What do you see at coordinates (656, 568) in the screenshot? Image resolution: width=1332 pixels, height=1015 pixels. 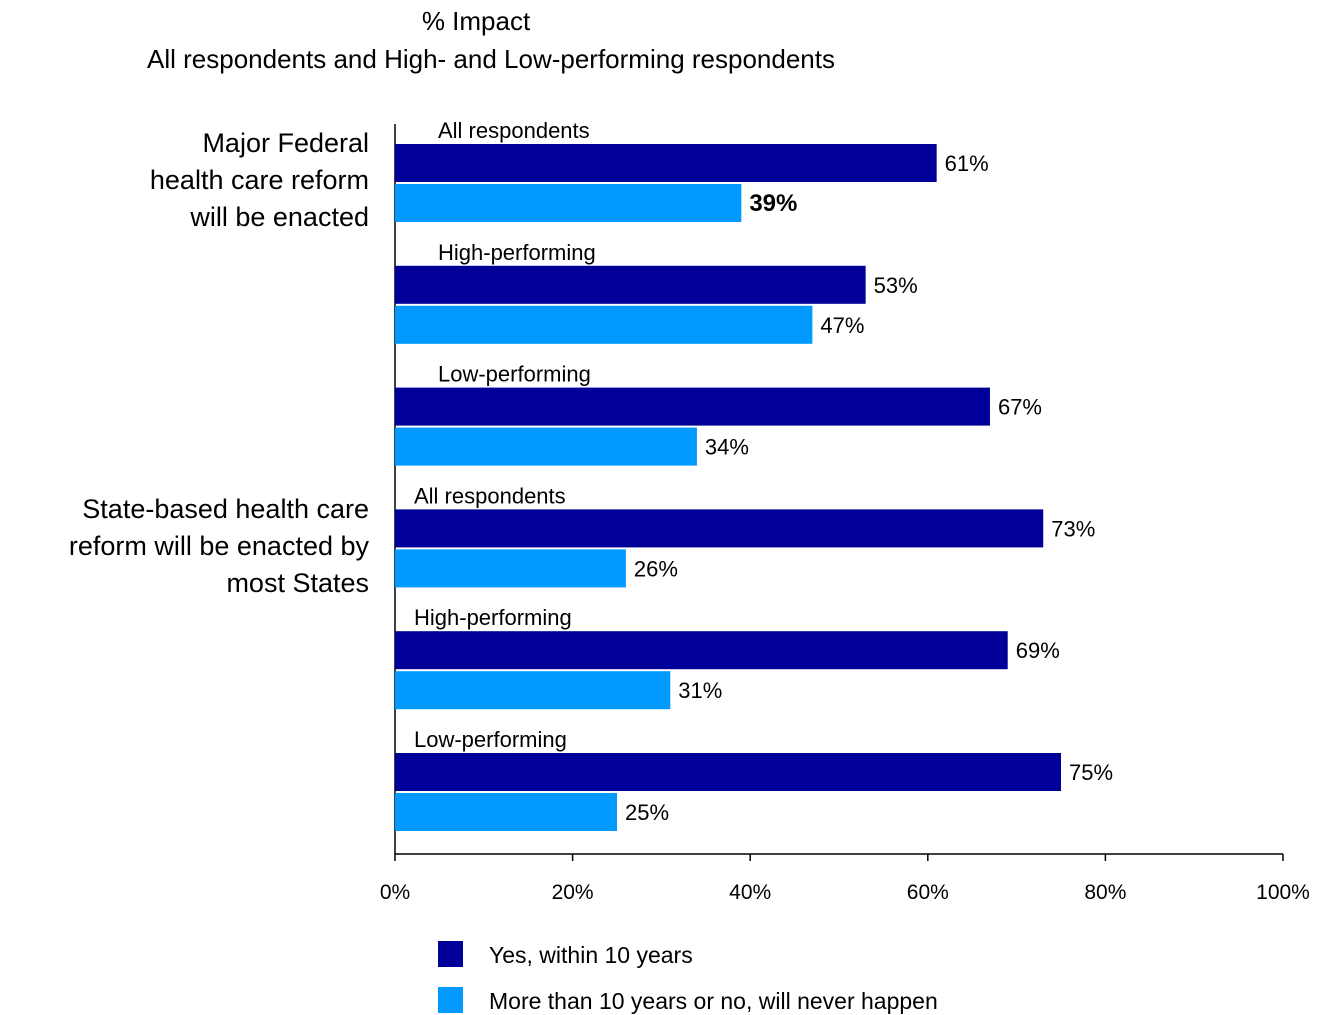 I see `bar-value-label: 26%` at bounding box center [656, 568].